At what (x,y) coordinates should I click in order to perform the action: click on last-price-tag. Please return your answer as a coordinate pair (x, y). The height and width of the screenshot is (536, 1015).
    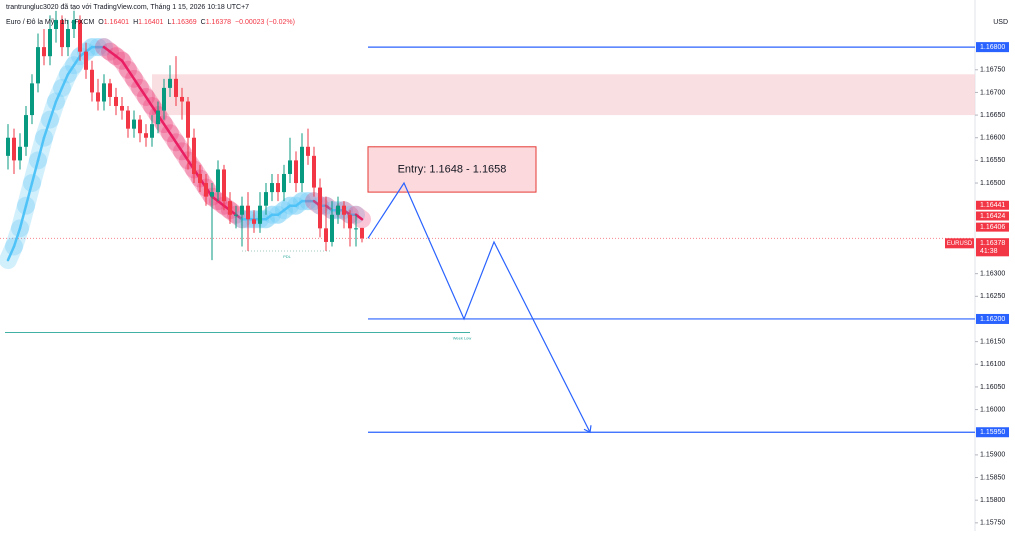
    Looking at the image, I should click on (992, 247).